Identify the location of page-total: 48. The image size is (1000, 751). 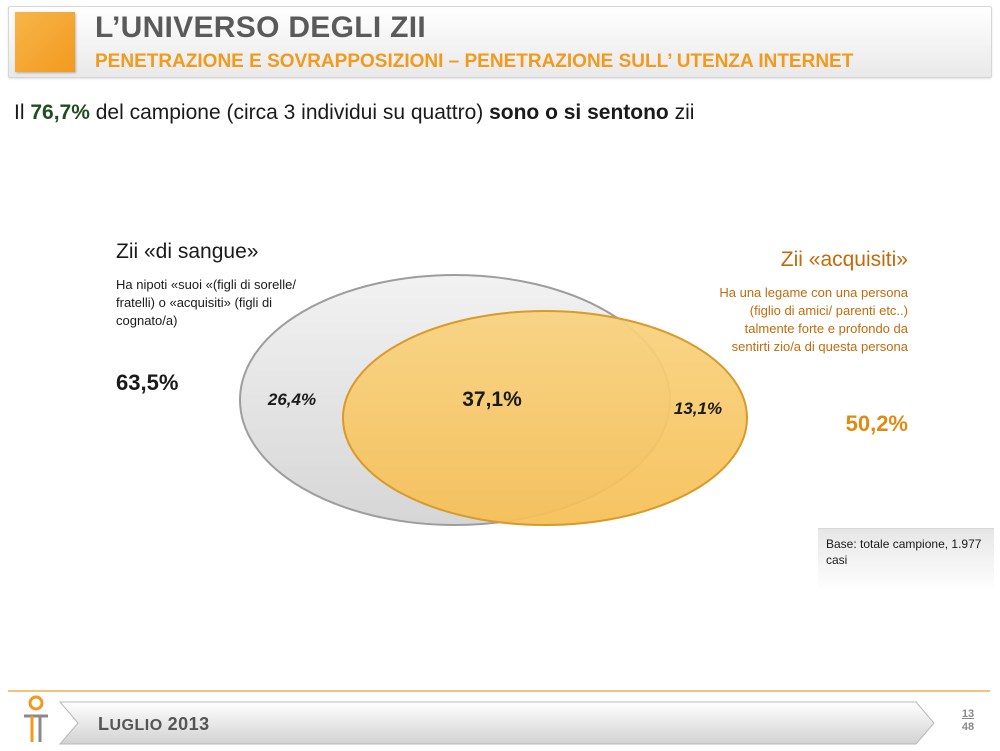
(968, 727).